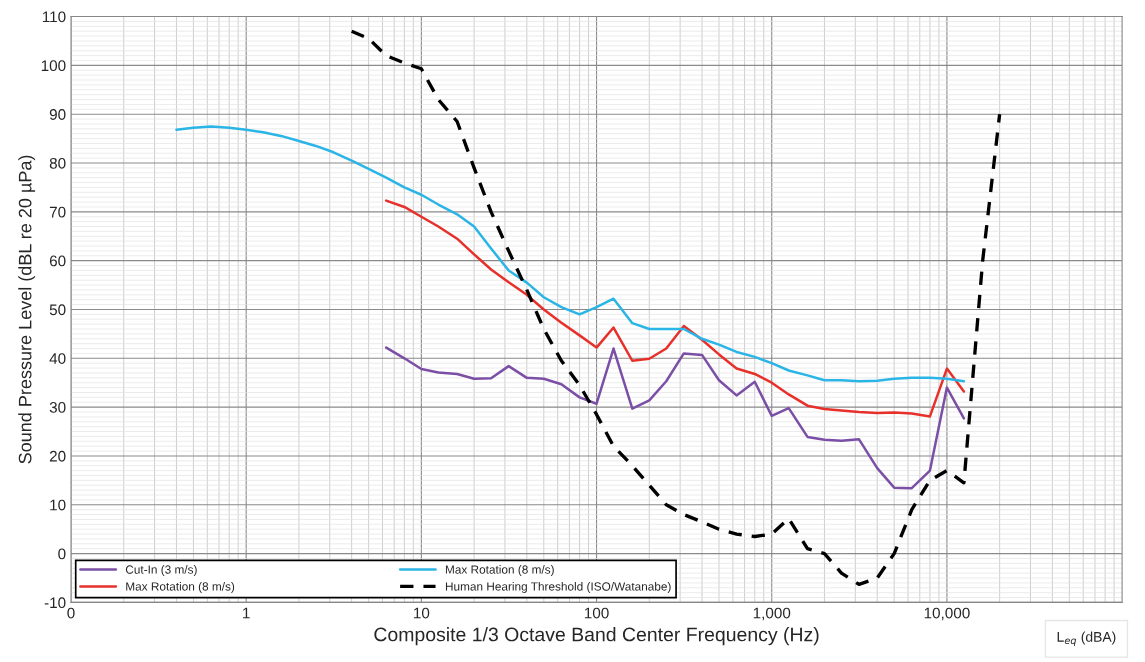  Describe the element at coordinates (596, 613) in the screenshot. I see `x-tick-label: 100` at that location.